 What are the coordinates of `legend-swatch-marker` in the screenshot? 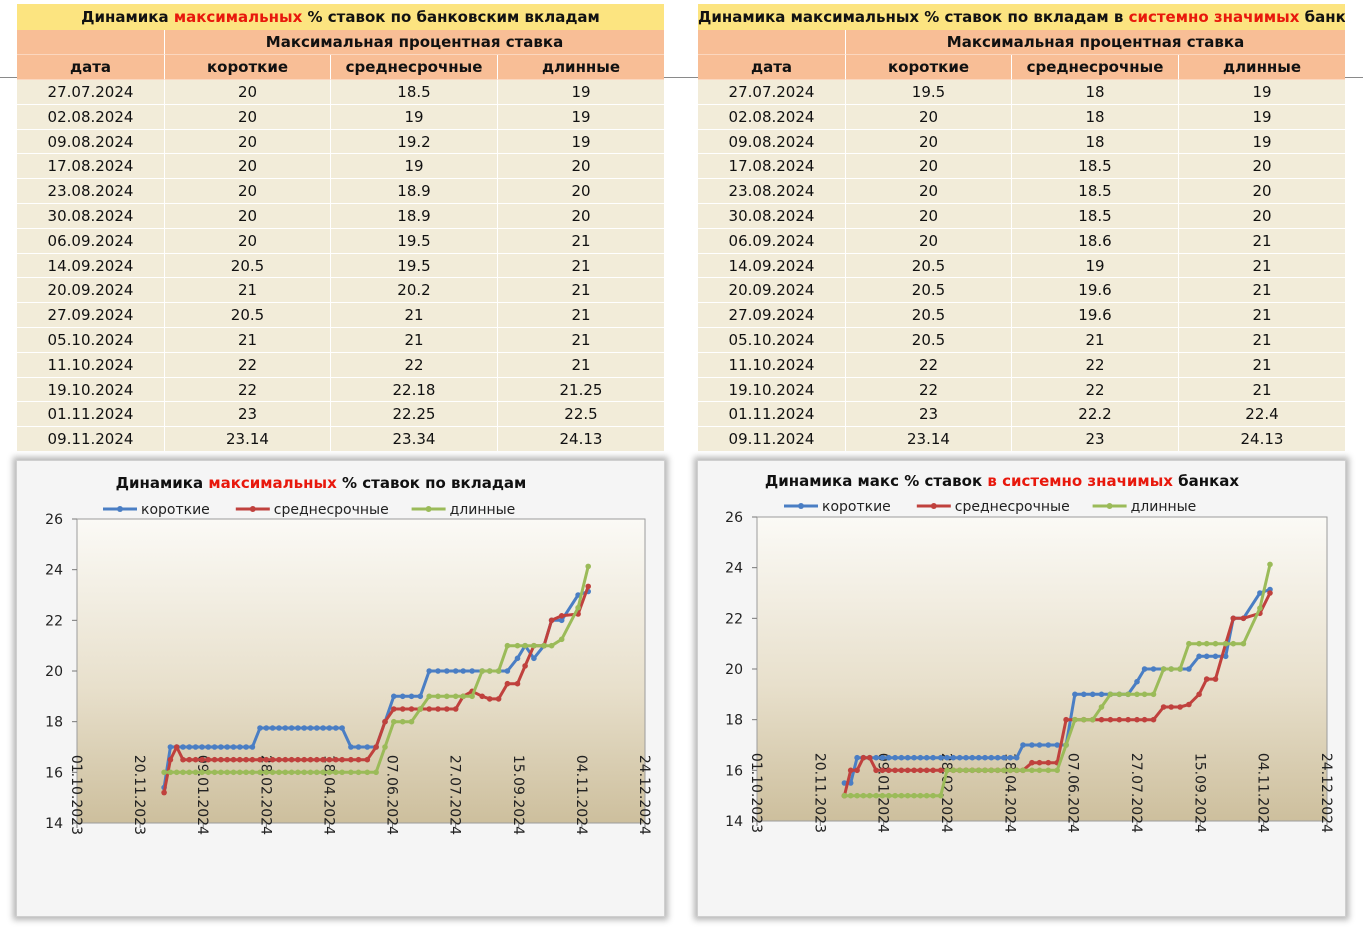 It's located at (252, 509).